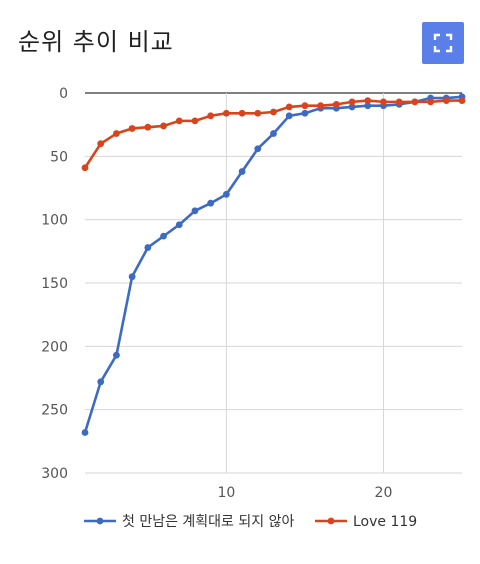 Image resolution: width=480 pixels, height=564 pixels. I want to click on legend-label: Love 119, so click(385, 522).